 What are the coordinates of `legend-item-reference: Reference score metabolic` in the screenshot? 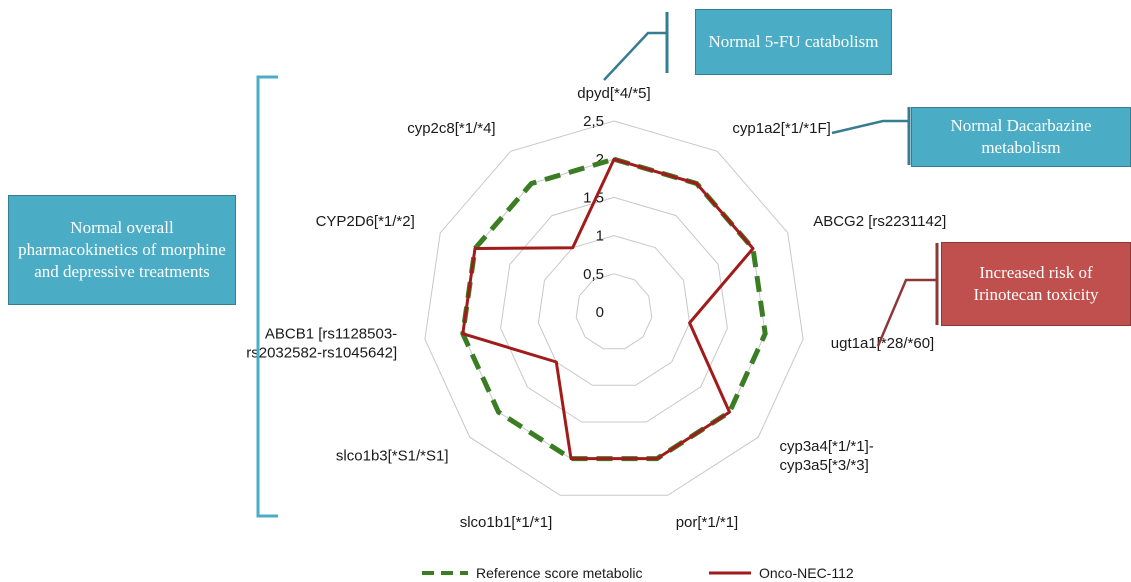 It's located at (531, 573).